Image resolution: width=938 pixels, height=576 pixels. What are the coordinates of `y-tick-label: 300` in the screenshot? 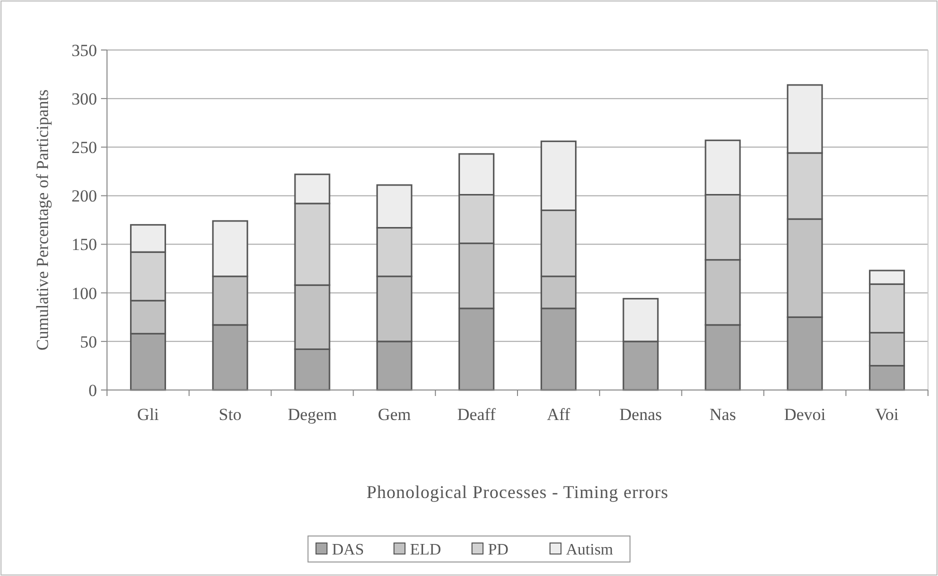 It's located at (84, 99).